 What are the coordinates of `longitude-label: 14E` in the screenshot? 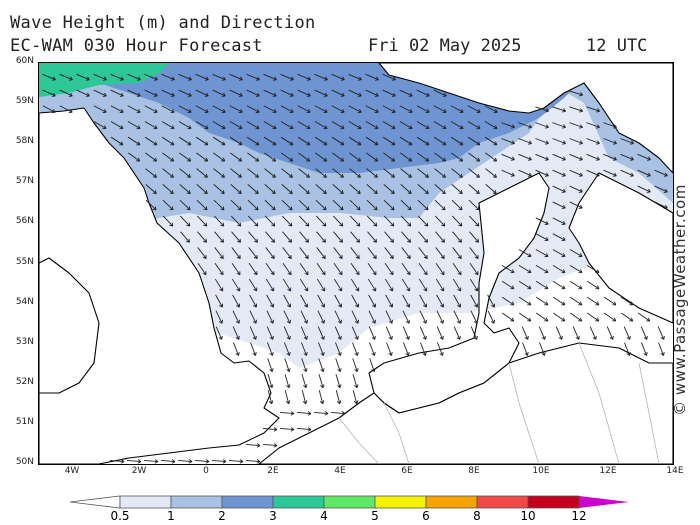 It's located at (675, 471).